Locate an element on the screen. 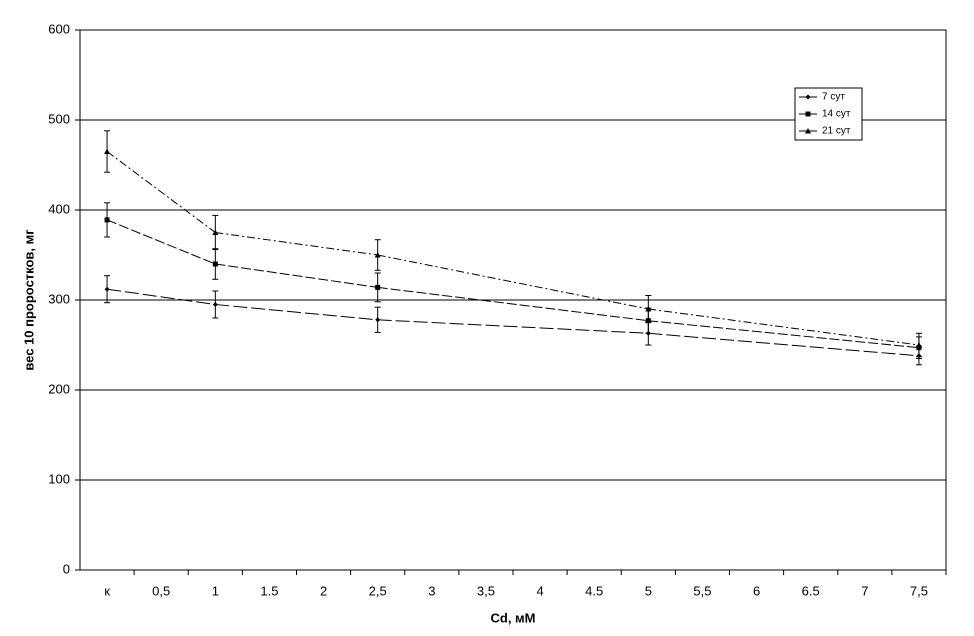 The width and height of the screenshot is (974, 636). x-tick-label: 4 is located at coordinates (539, 590).